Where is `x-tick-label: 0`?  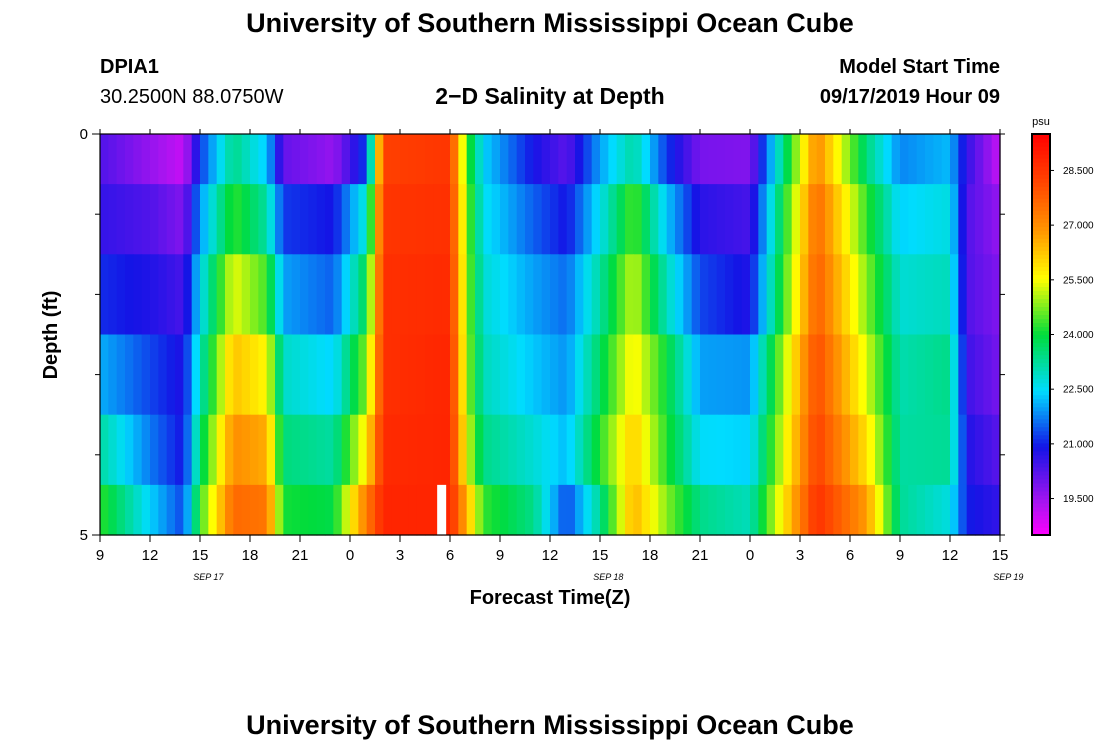
x-tick-label: 0 is located at coordinates (350, 555).